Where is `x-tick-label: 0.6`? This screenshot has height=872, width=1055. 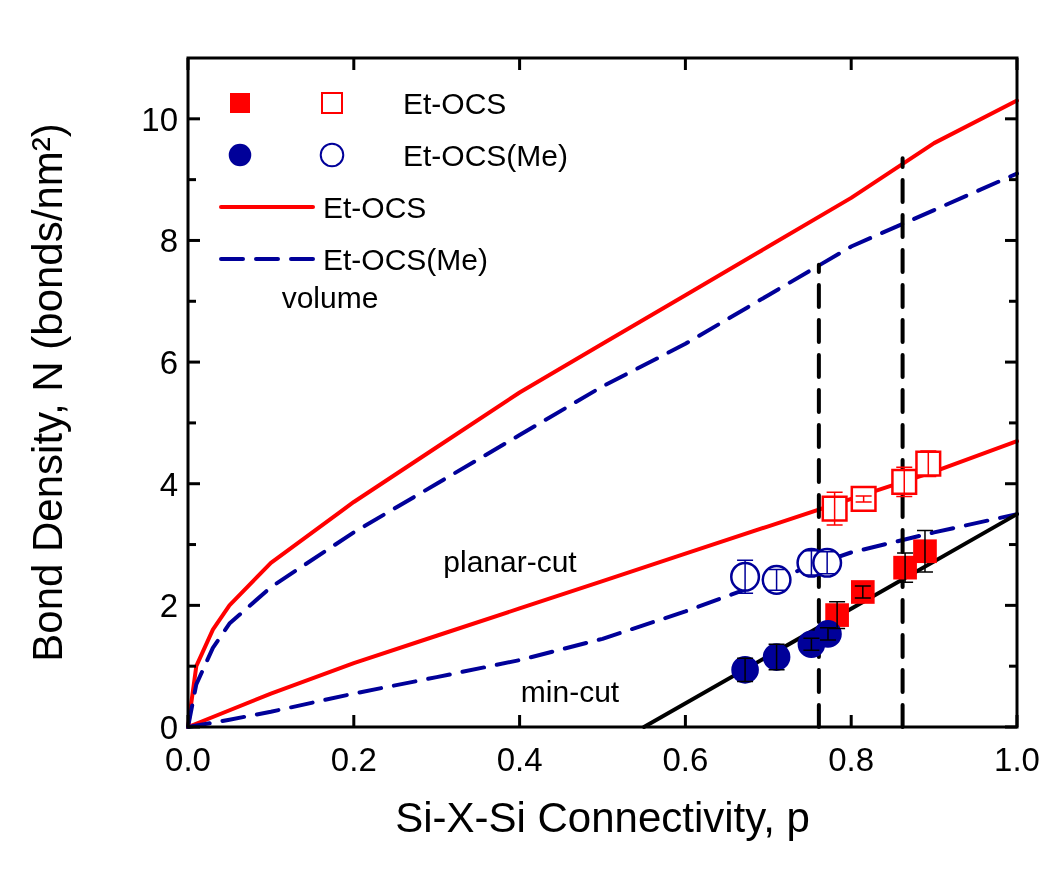
x-tick-label: 0.6 is located at coordinates (685, 759).